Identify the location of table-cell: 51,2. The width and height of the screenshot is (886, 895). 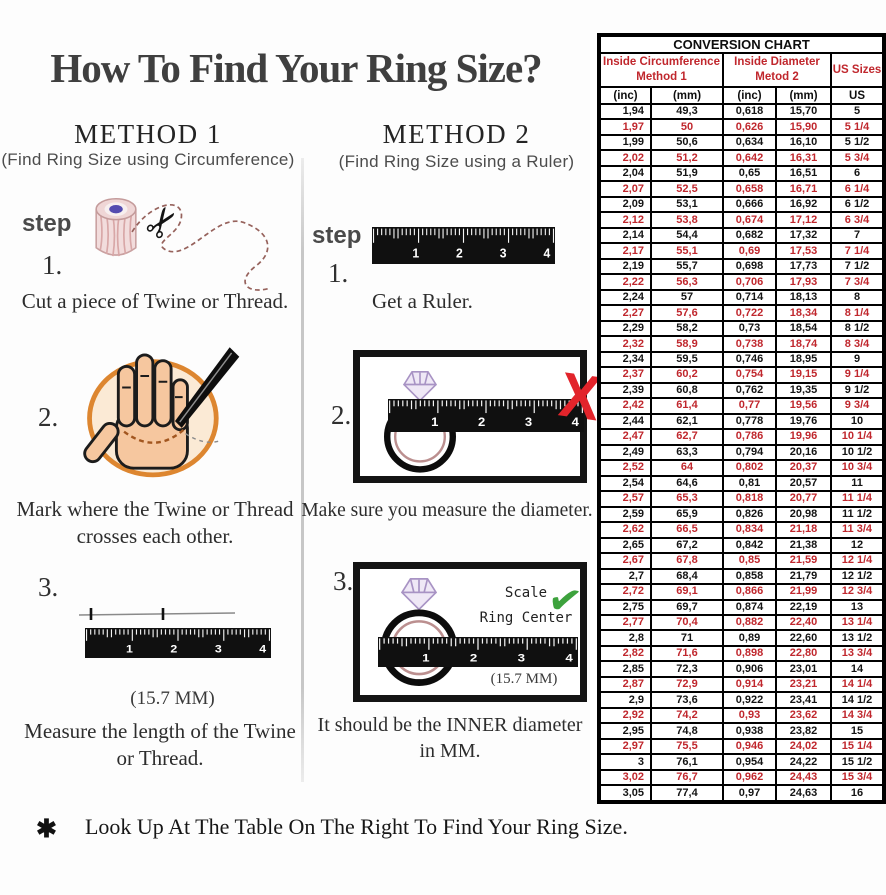
(687, 158).